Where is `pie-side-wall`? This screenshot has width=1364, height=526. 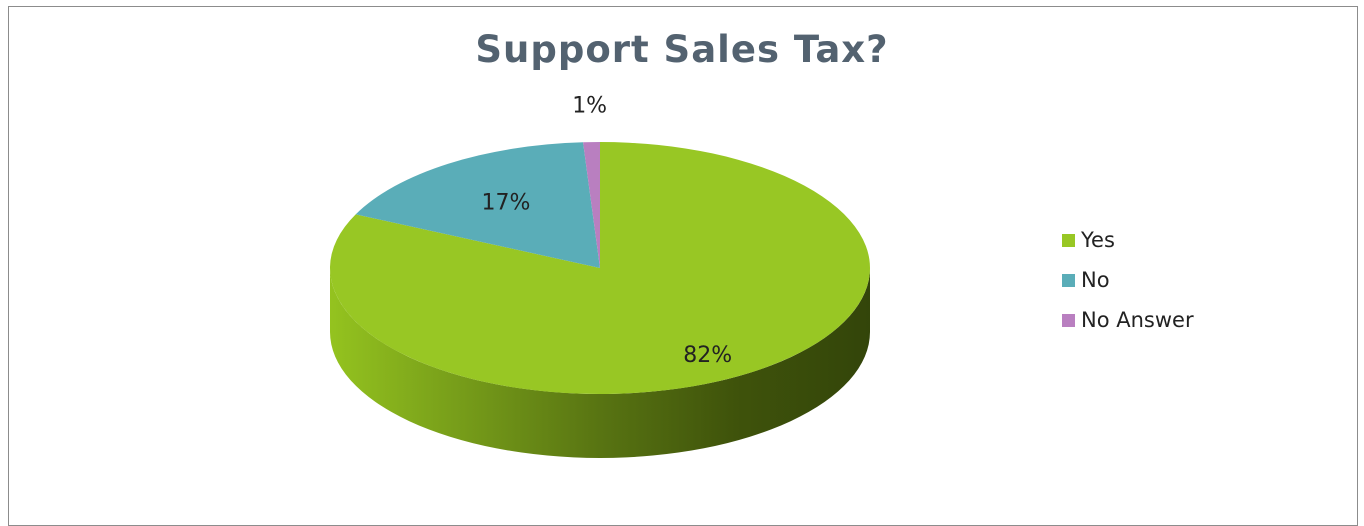 pie-side-wall is located at coordinates (600, 363).